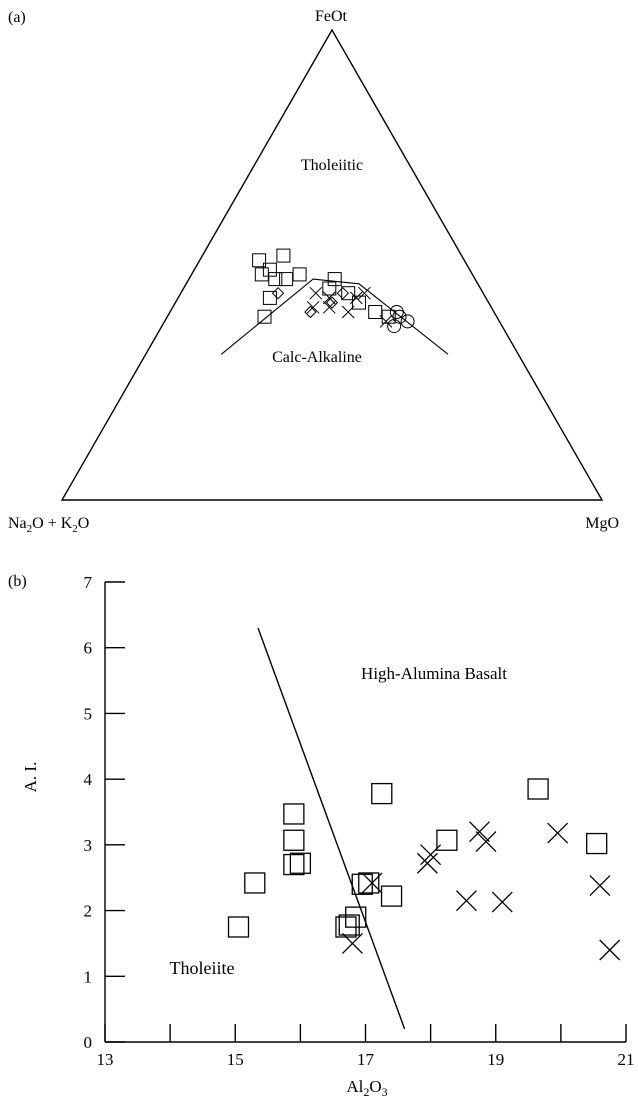 The image size is (638, 1110). Describe the element at coordinates (495, 1059) in the screenshot. I see `x-tick-label: 19` at that location.